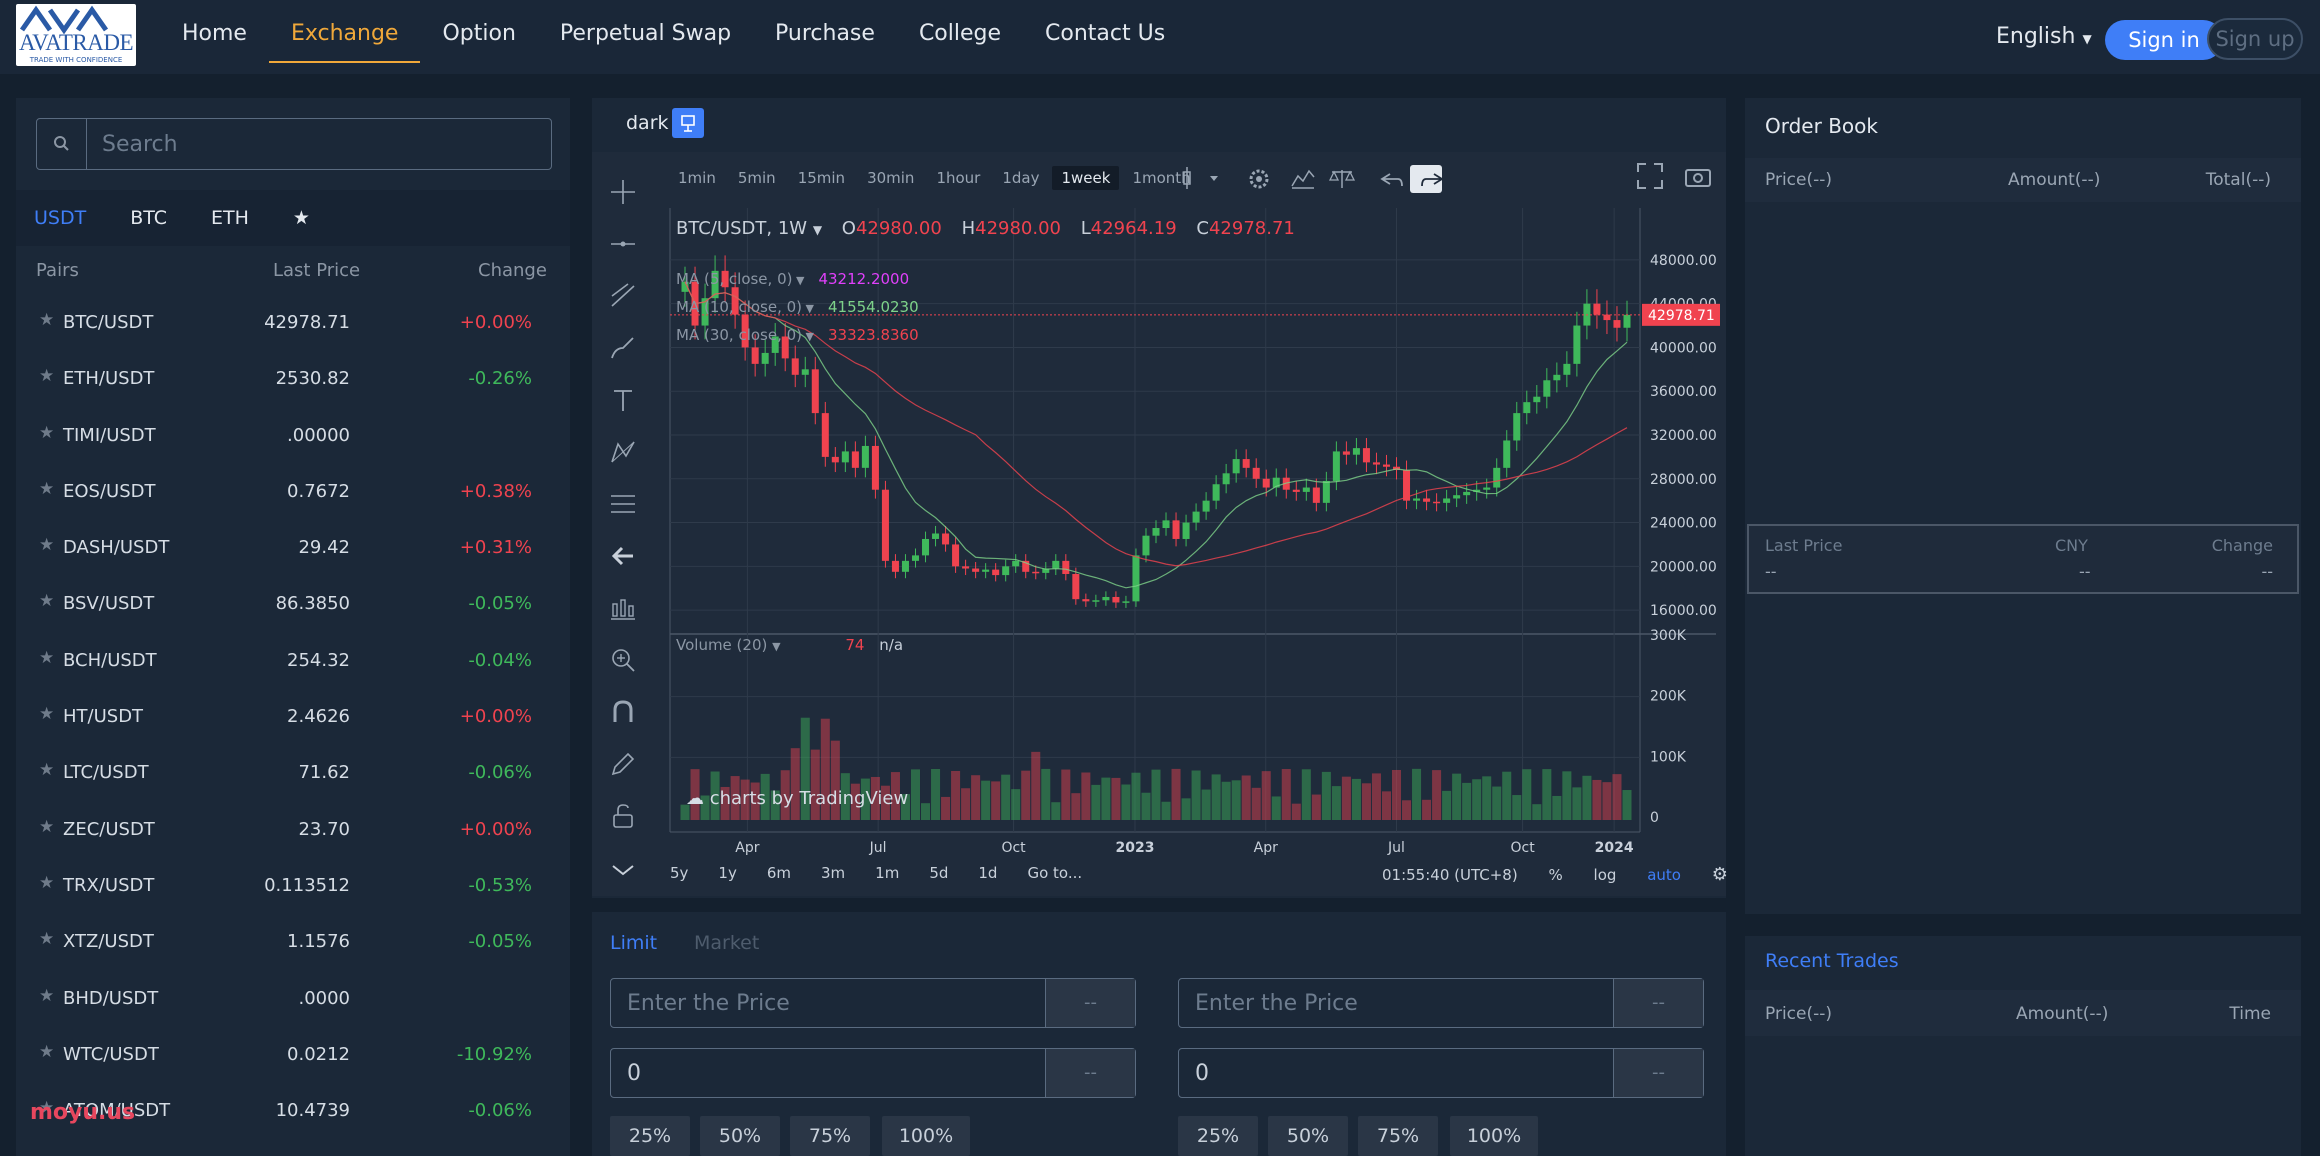  Describe the element at coordinates (830, 1136) in the screenshot. I see `buy-percent-75-button: 75%` at that location.